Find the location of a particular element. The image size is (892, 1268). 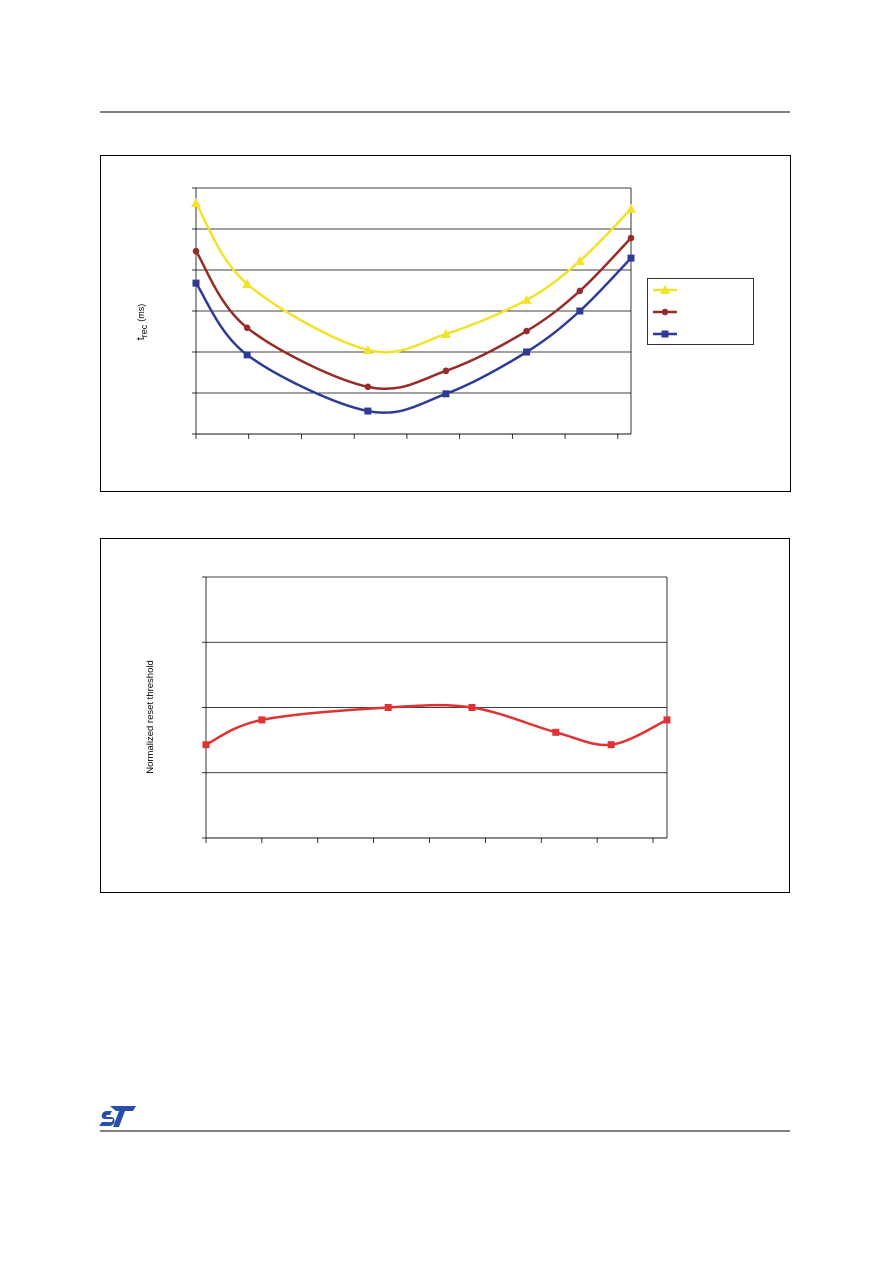

y-axis-label: Normalized reset threshold is located at coordinates (150, 717).